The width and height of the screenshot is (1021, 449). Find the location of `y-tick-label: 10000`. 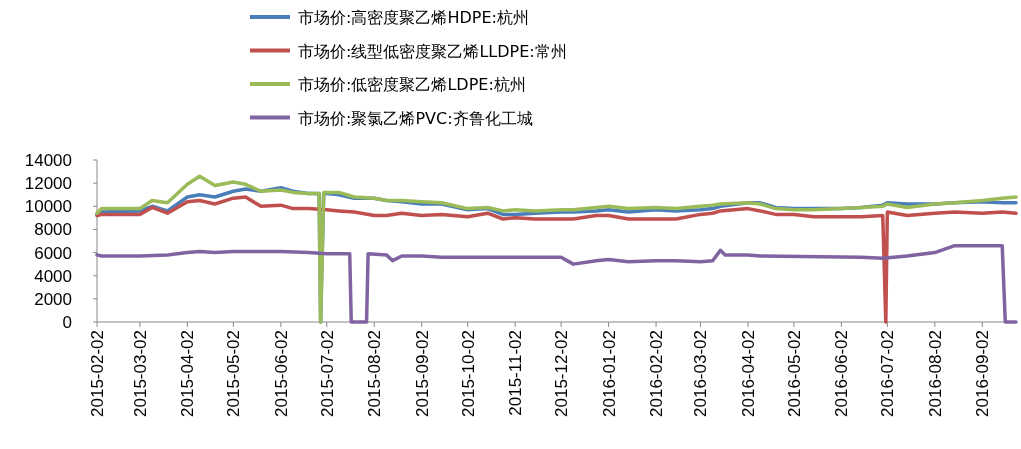

y-tick-label: 10000 is located at coordinates (48, 207).